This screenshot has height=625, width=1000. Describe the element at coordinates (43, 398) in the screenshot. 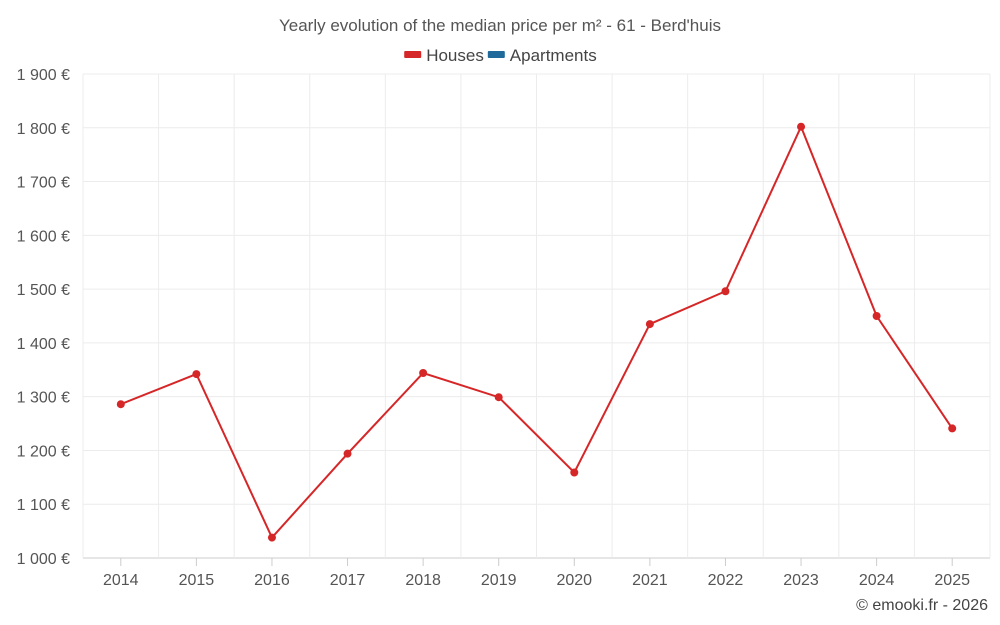

I see `y-tick-label: 1 300 €` at that location.